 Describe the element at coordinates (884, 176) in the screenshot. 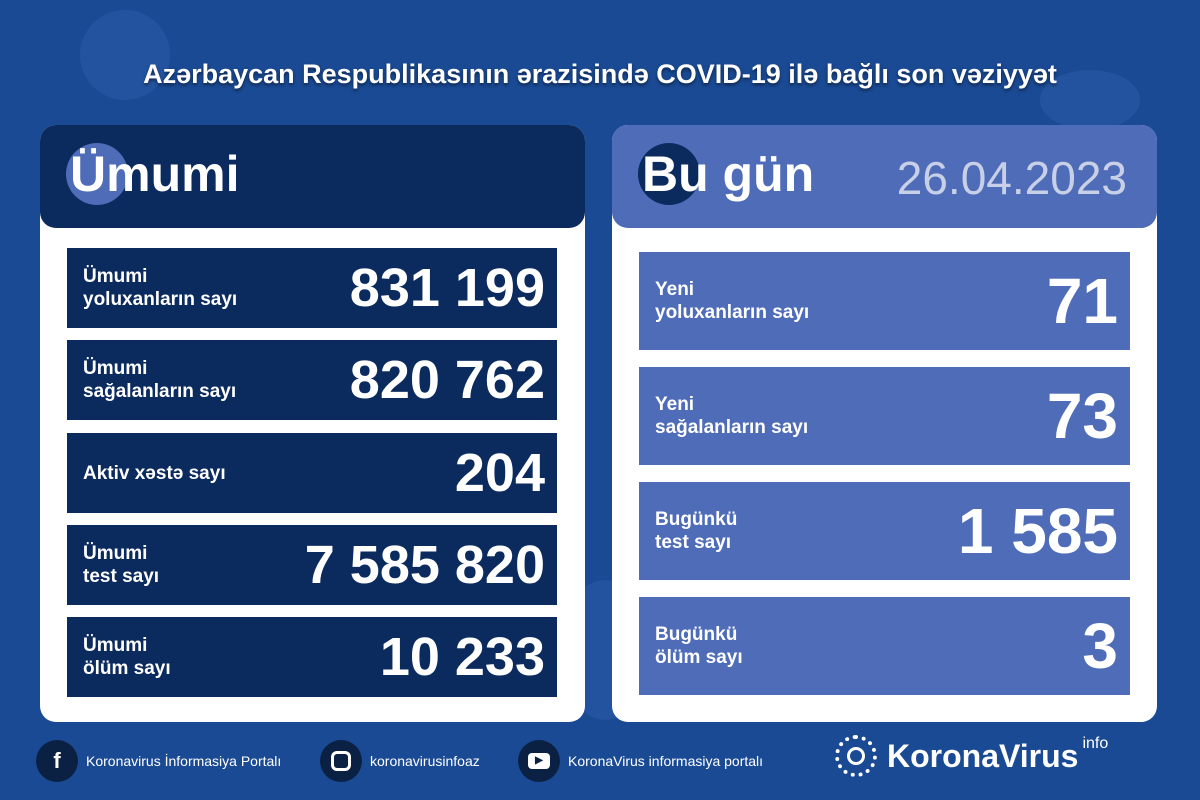

I see `today-header: Bu gün 26.04.2023` at that location.